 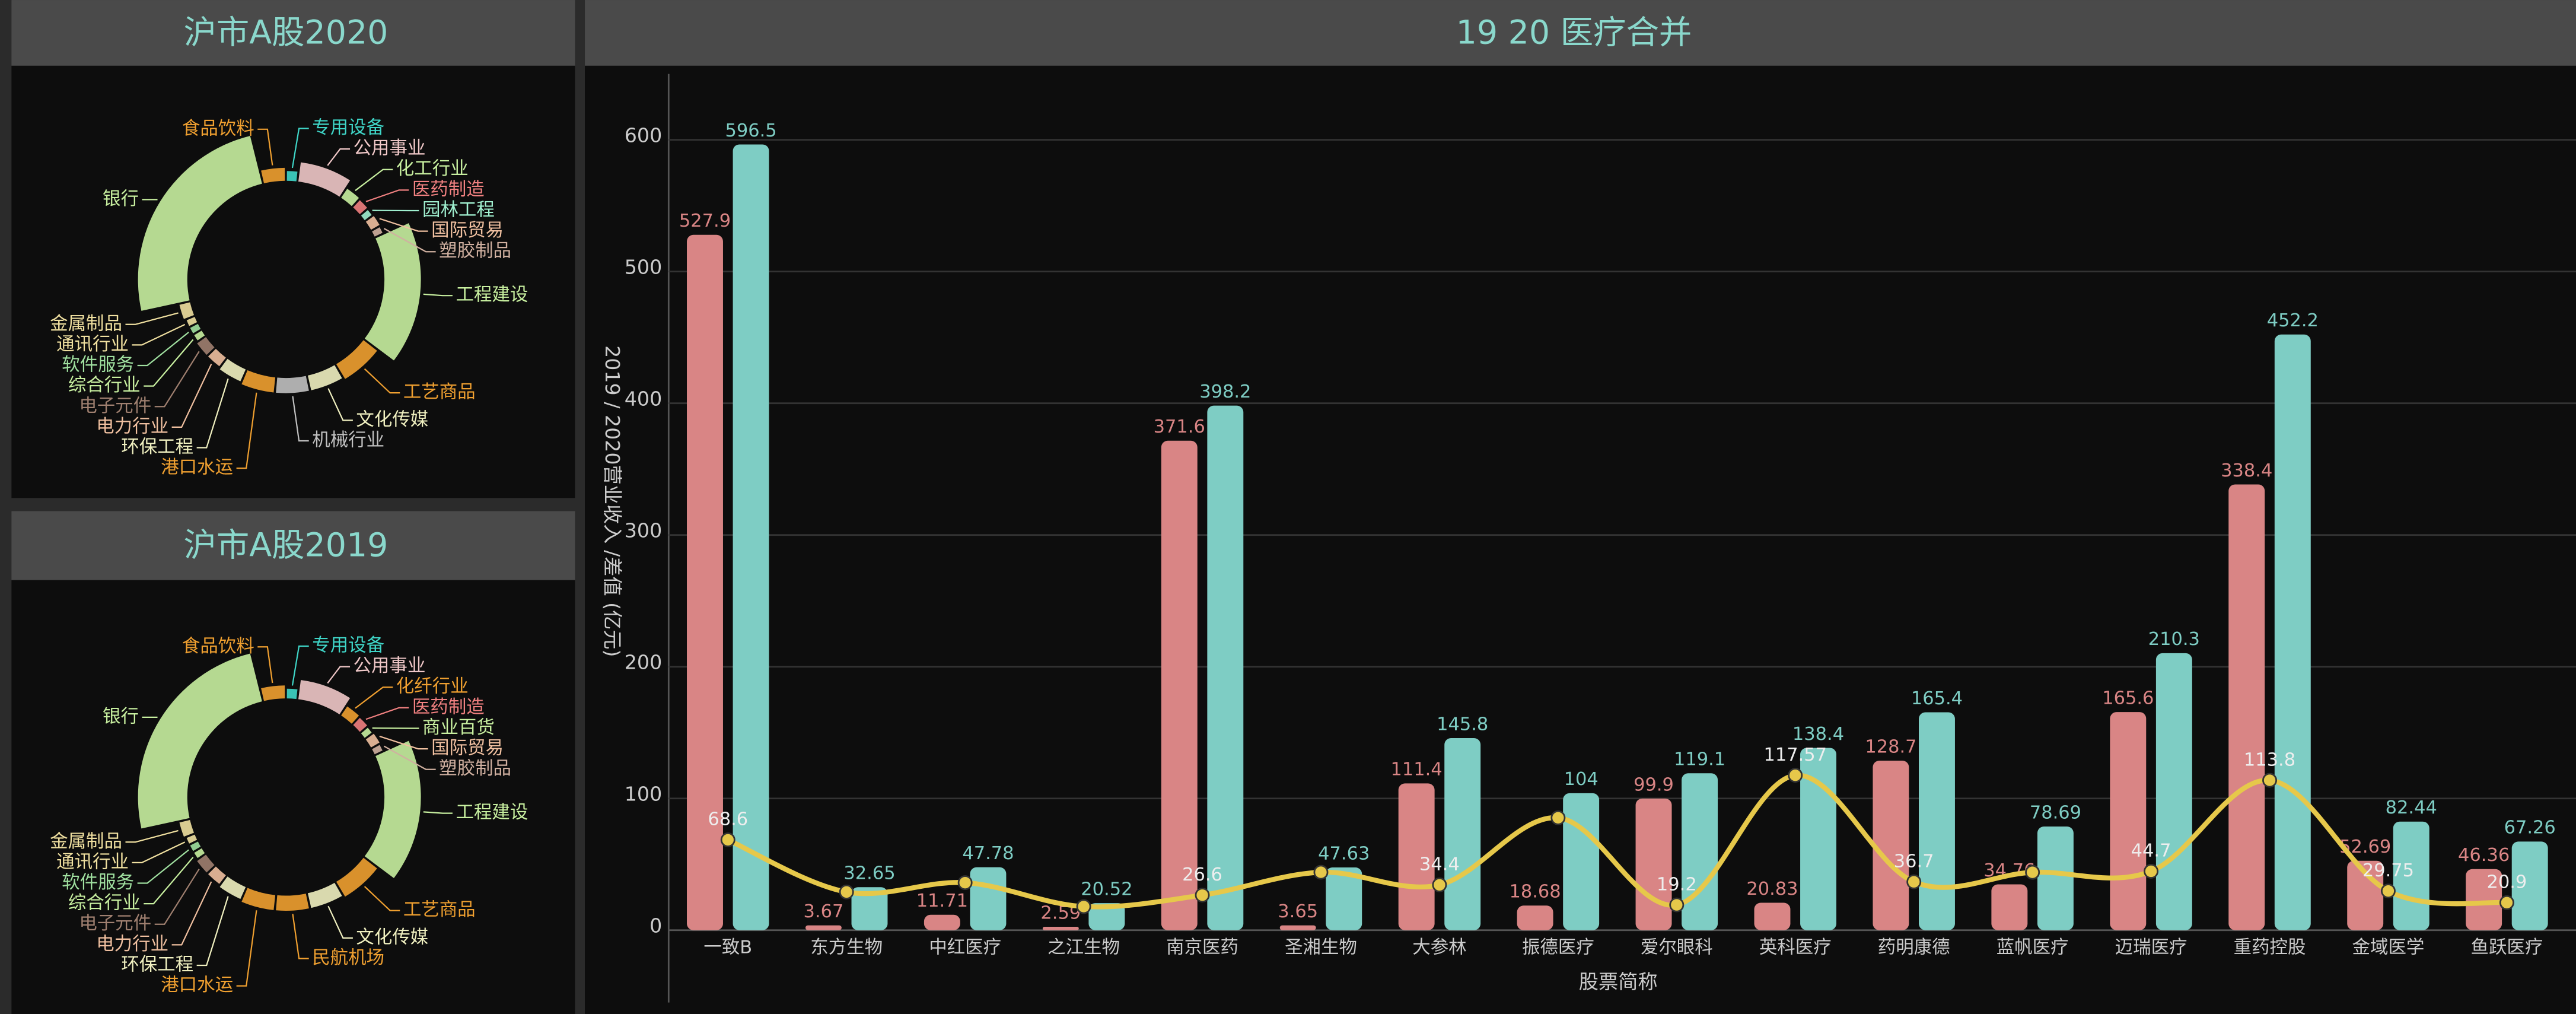 What do you see at coordinates (988, 853) in the screenshot?
I see `bar-value-label: 47.78` at bounding box center [988, 853].